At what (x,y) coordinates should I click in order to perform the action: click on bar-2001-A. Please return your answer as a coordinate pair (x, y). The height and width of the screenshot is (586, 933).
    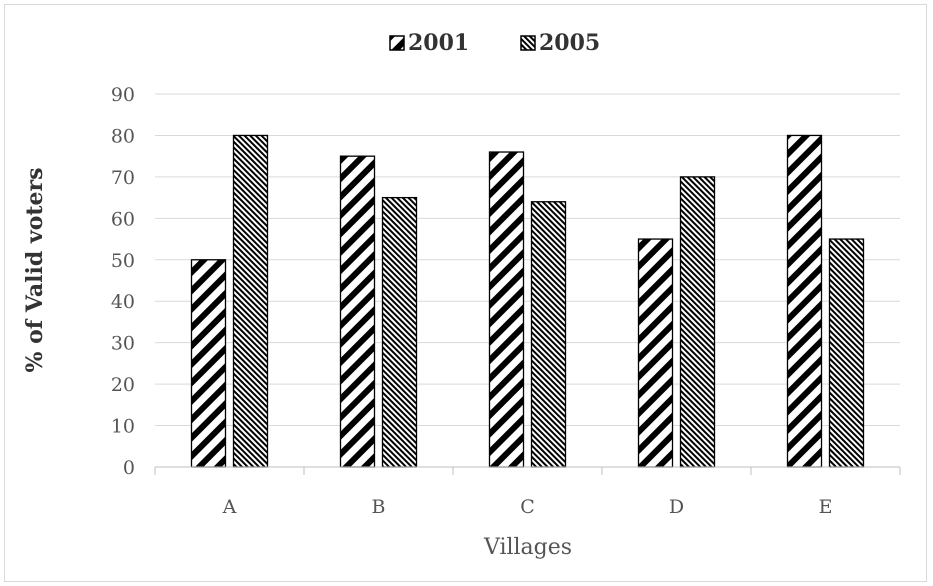
    Looking at the image, I should click on (208, 363).